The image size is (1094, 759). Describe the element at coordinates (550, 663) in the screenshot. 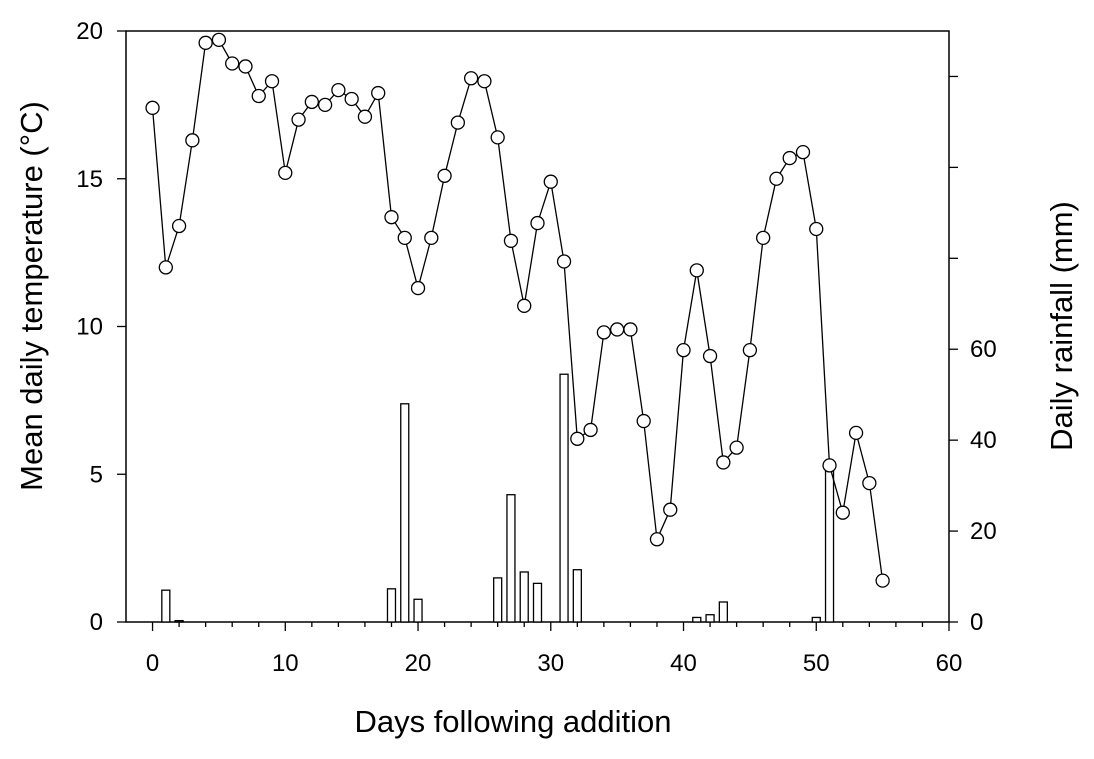

I see `x-tick-label: 30` at that location.